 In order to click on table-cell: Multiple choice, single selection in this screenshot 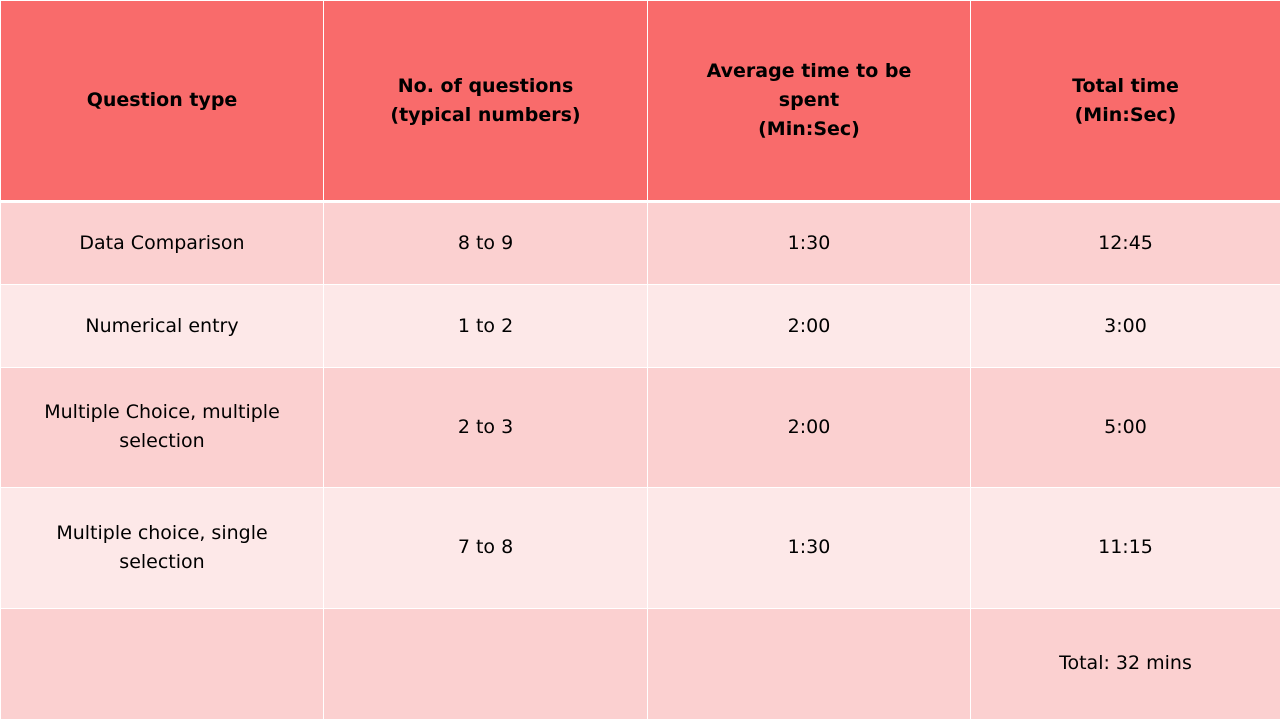, I will do `click(162, 547)`.